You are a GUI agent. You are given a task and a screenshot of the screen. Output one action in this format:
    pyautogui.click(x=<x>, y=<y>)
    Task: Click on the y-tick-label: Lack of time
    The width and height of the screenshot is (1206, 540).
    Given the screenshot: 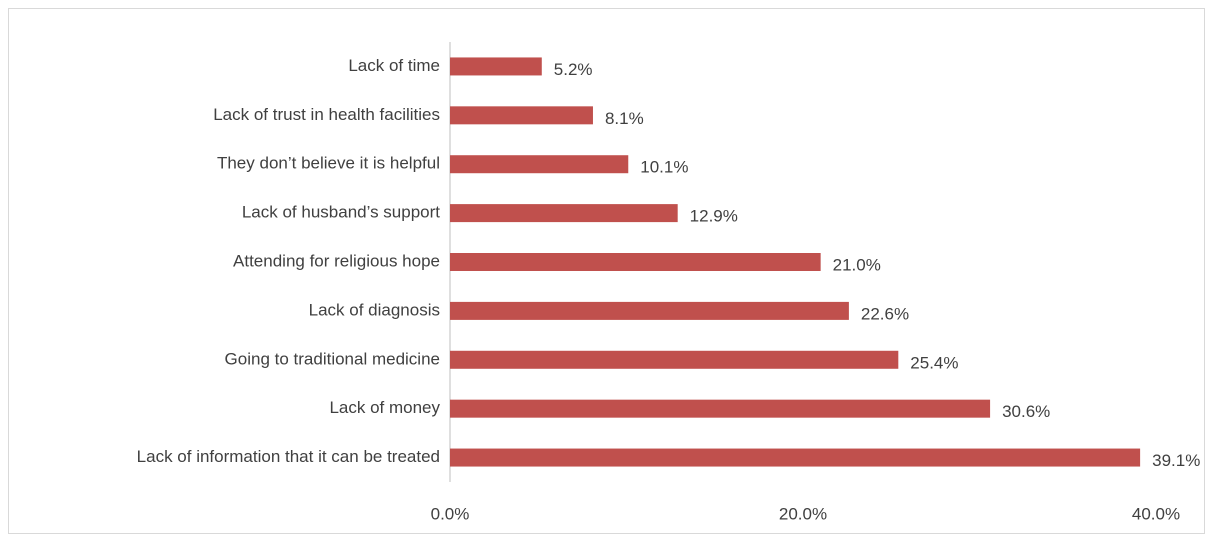 What is the action you would take?
    pyautogui.click(x=394, y=65)
    